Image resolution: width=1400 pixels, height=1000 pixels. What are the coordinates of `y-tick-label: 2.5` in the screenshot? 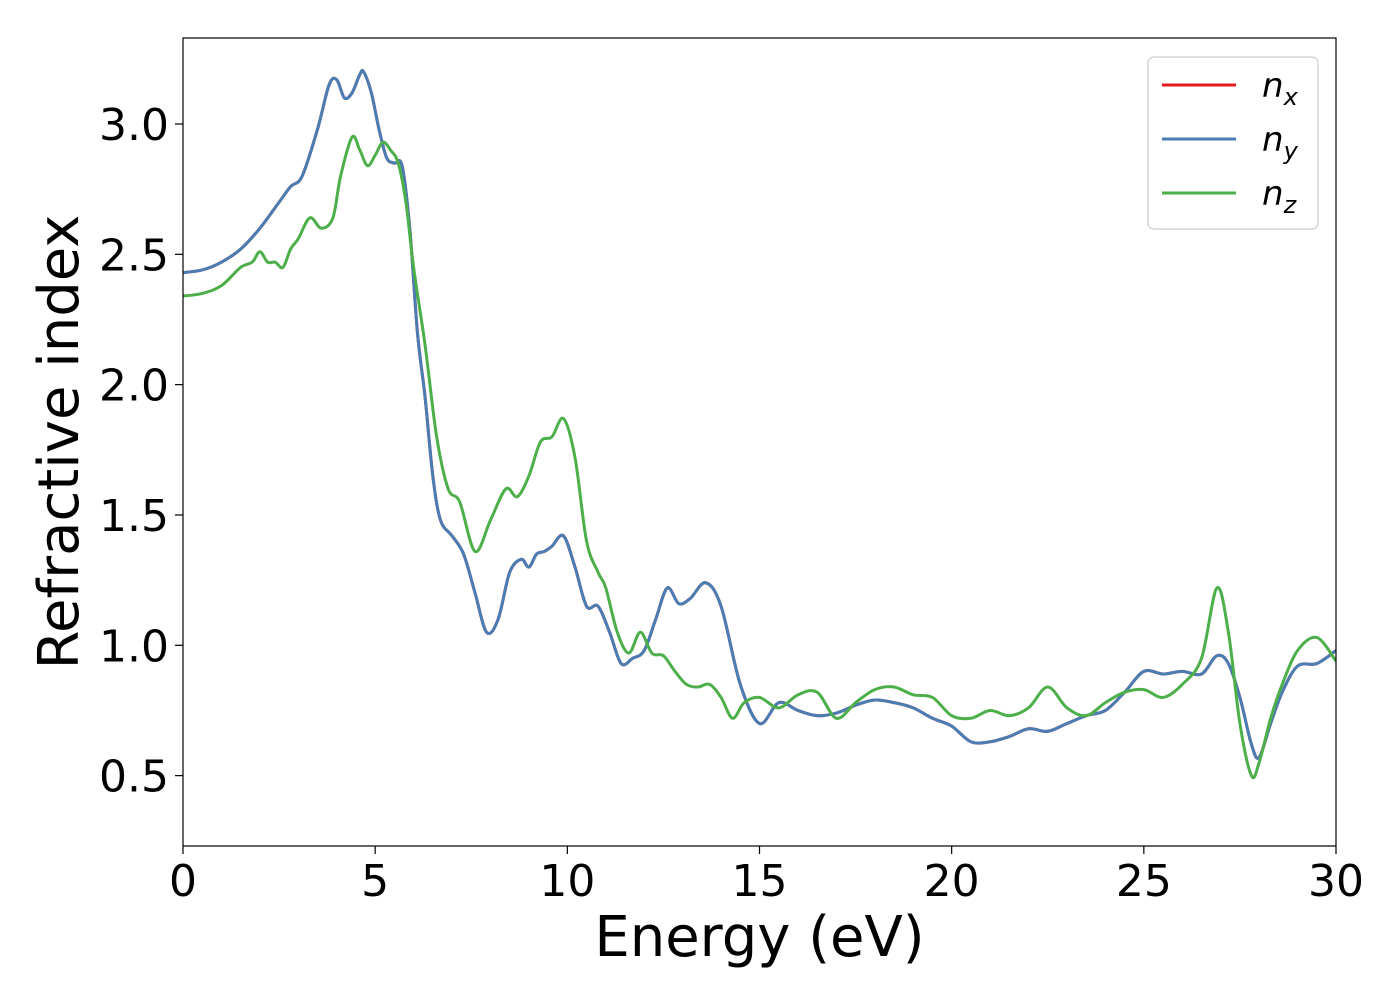 It's located at (134, 255).